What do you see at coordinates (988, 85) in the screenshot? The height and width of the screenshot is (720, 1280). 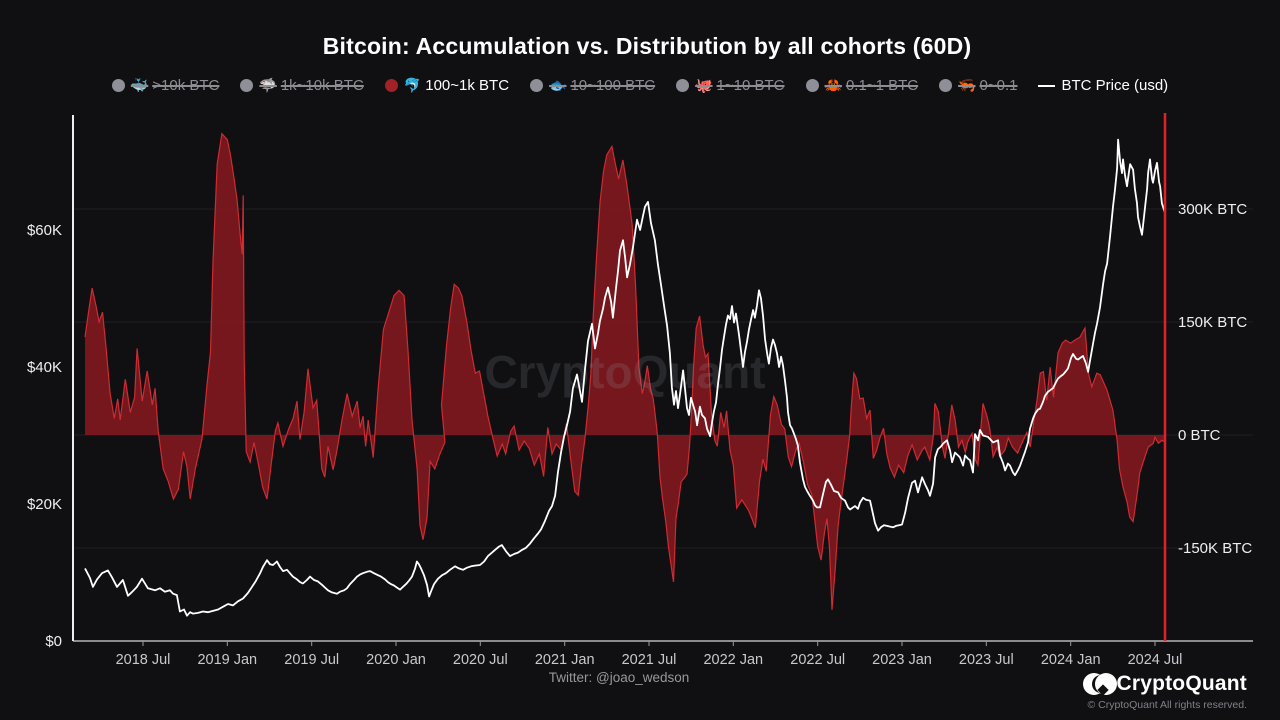 I see `legend-label: 🦐 0~0.1` at bounding box center [988, 85].